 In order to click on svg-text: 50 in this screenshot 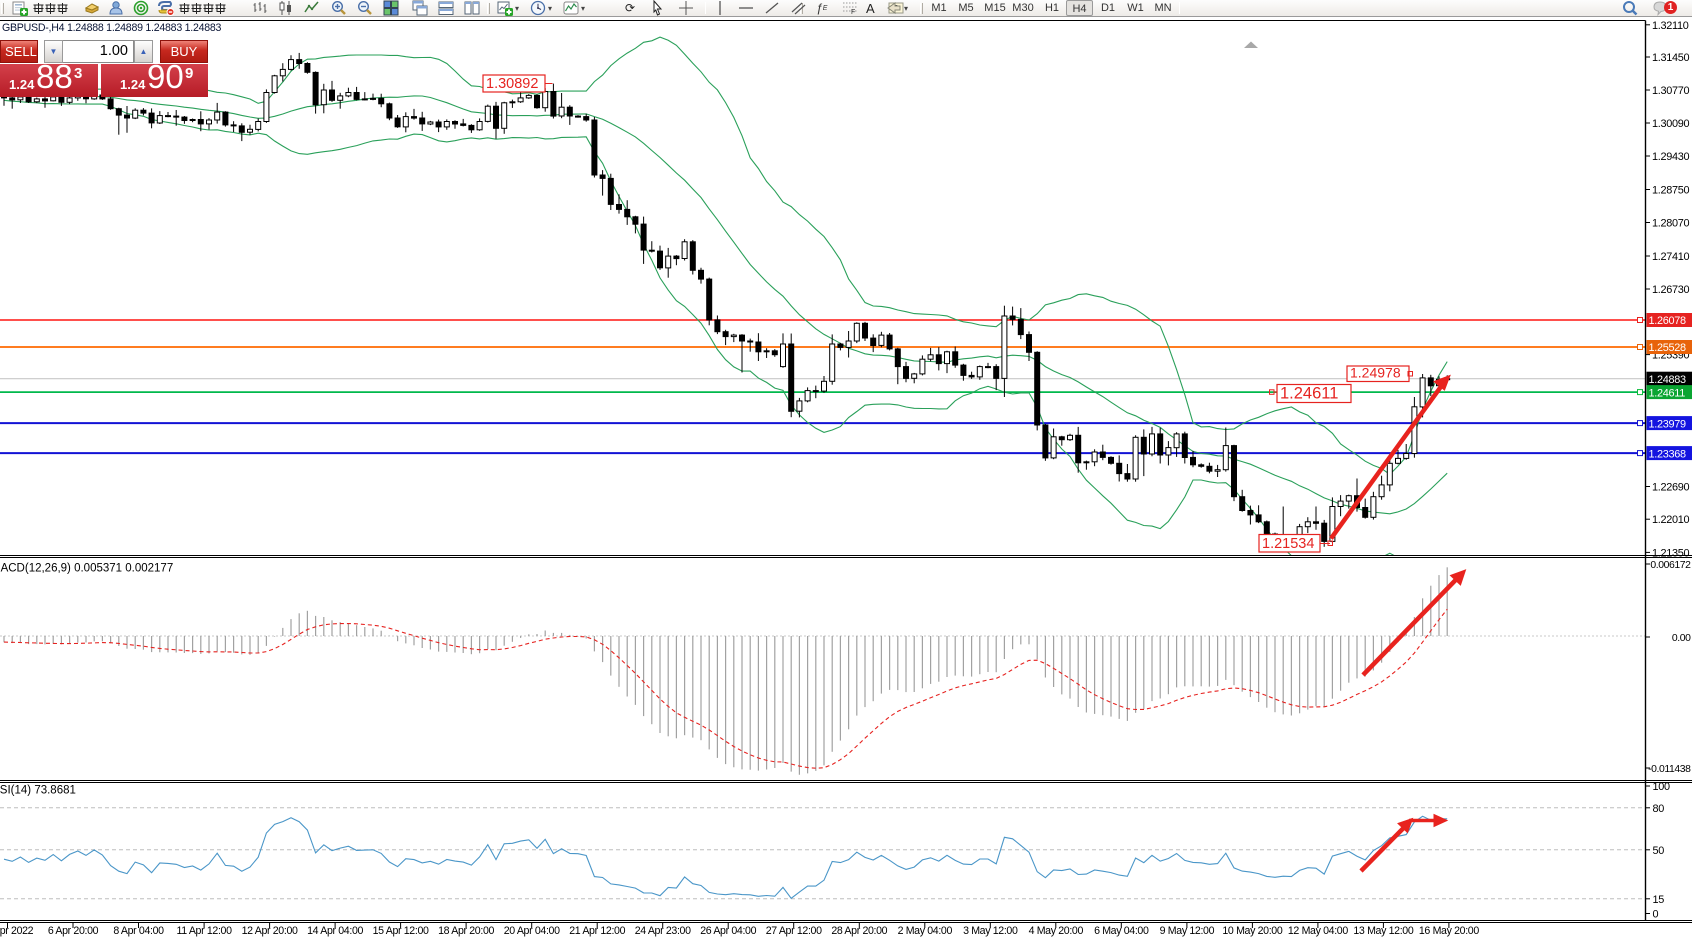, I will do `click(1659, 851)`.